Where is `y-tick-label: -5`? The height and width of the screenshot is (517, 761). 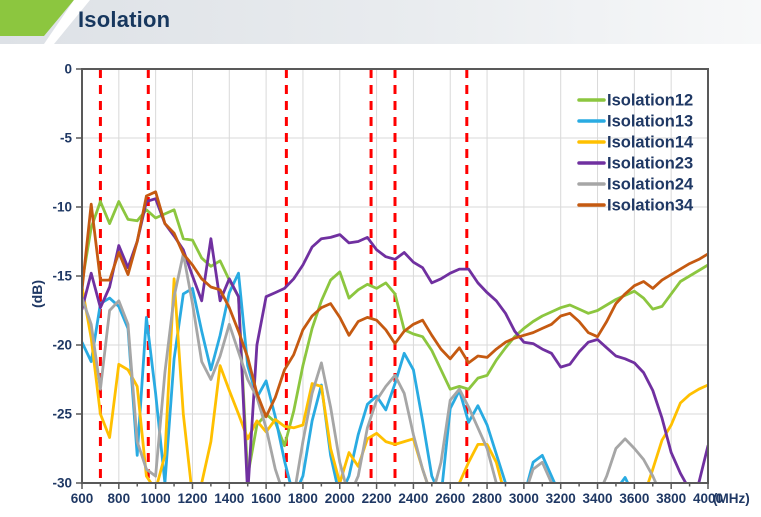 y-tick-label: -5 is located at coordinates (66, 138).